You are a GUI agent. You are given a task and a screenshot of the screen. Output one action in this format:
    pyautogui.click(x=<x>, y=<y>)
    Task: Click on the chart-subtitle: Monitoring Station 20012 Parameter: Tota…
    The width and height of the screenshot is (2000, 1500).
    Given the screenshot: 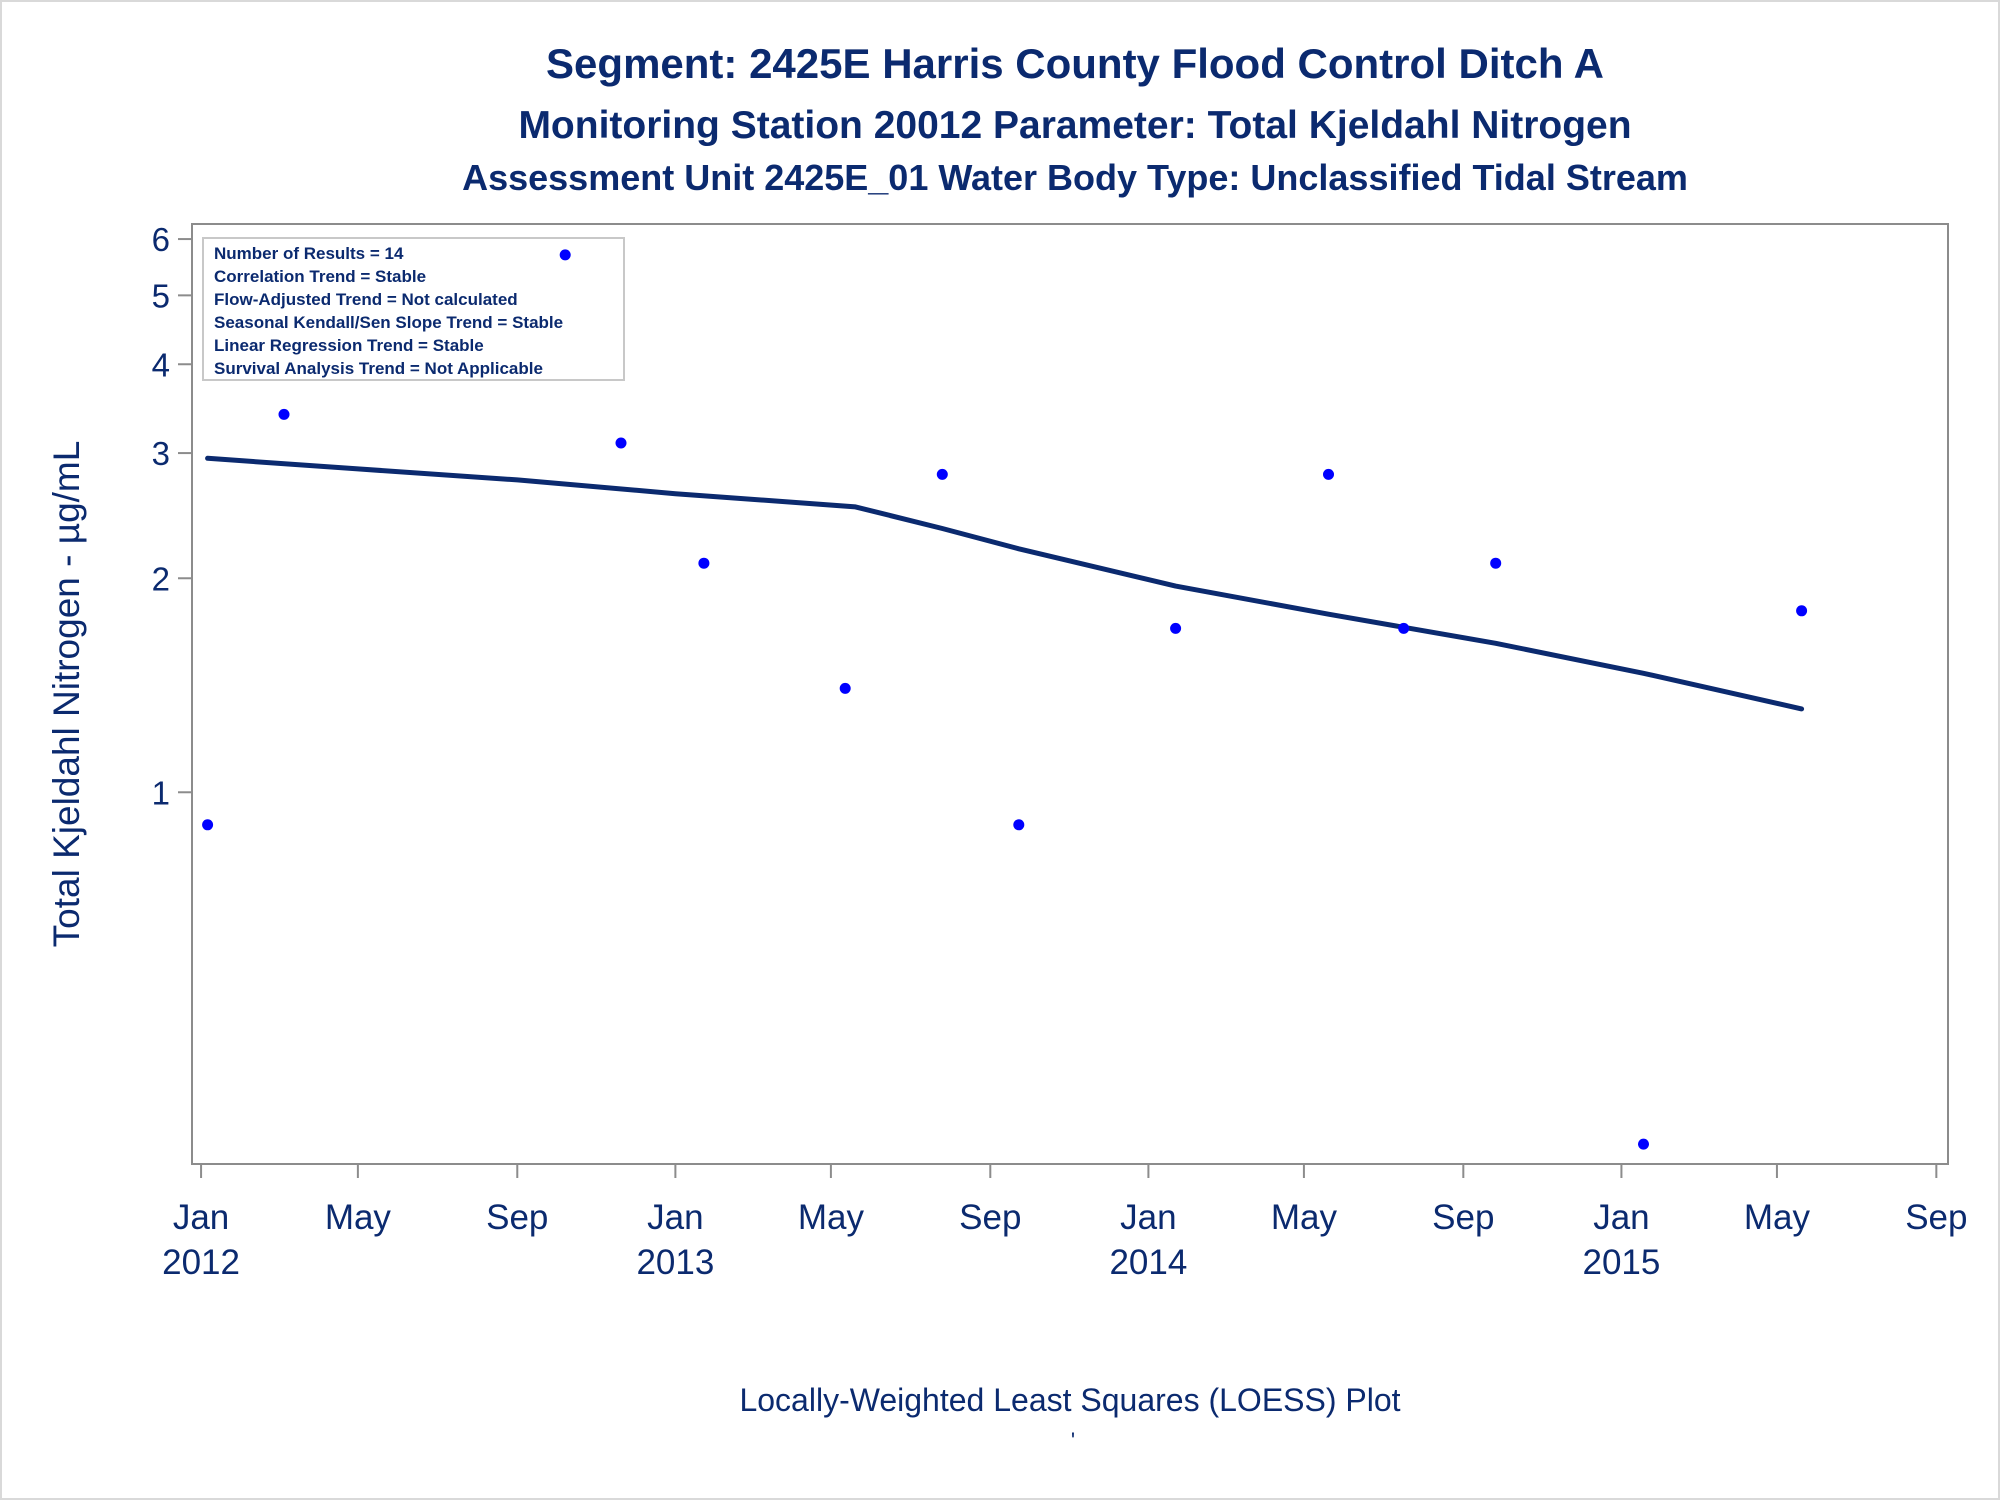 What is the action you would take?
    pyautogui.click(x=1074, y=125)
    